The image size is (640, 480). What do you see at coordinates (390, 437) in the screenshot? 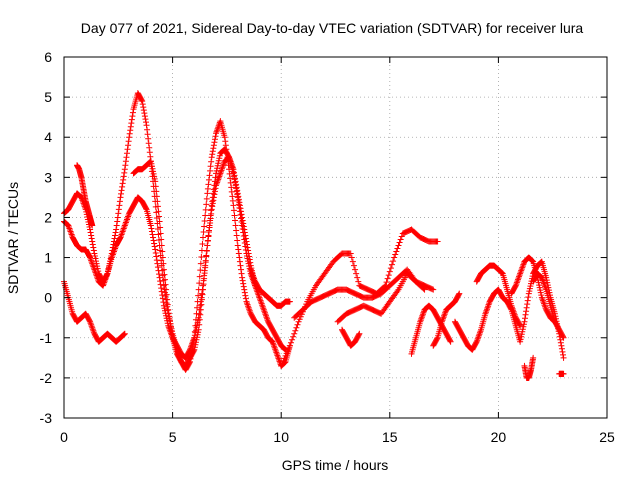
I see `x-tick-label: 15` at bounding box center [390, 437].